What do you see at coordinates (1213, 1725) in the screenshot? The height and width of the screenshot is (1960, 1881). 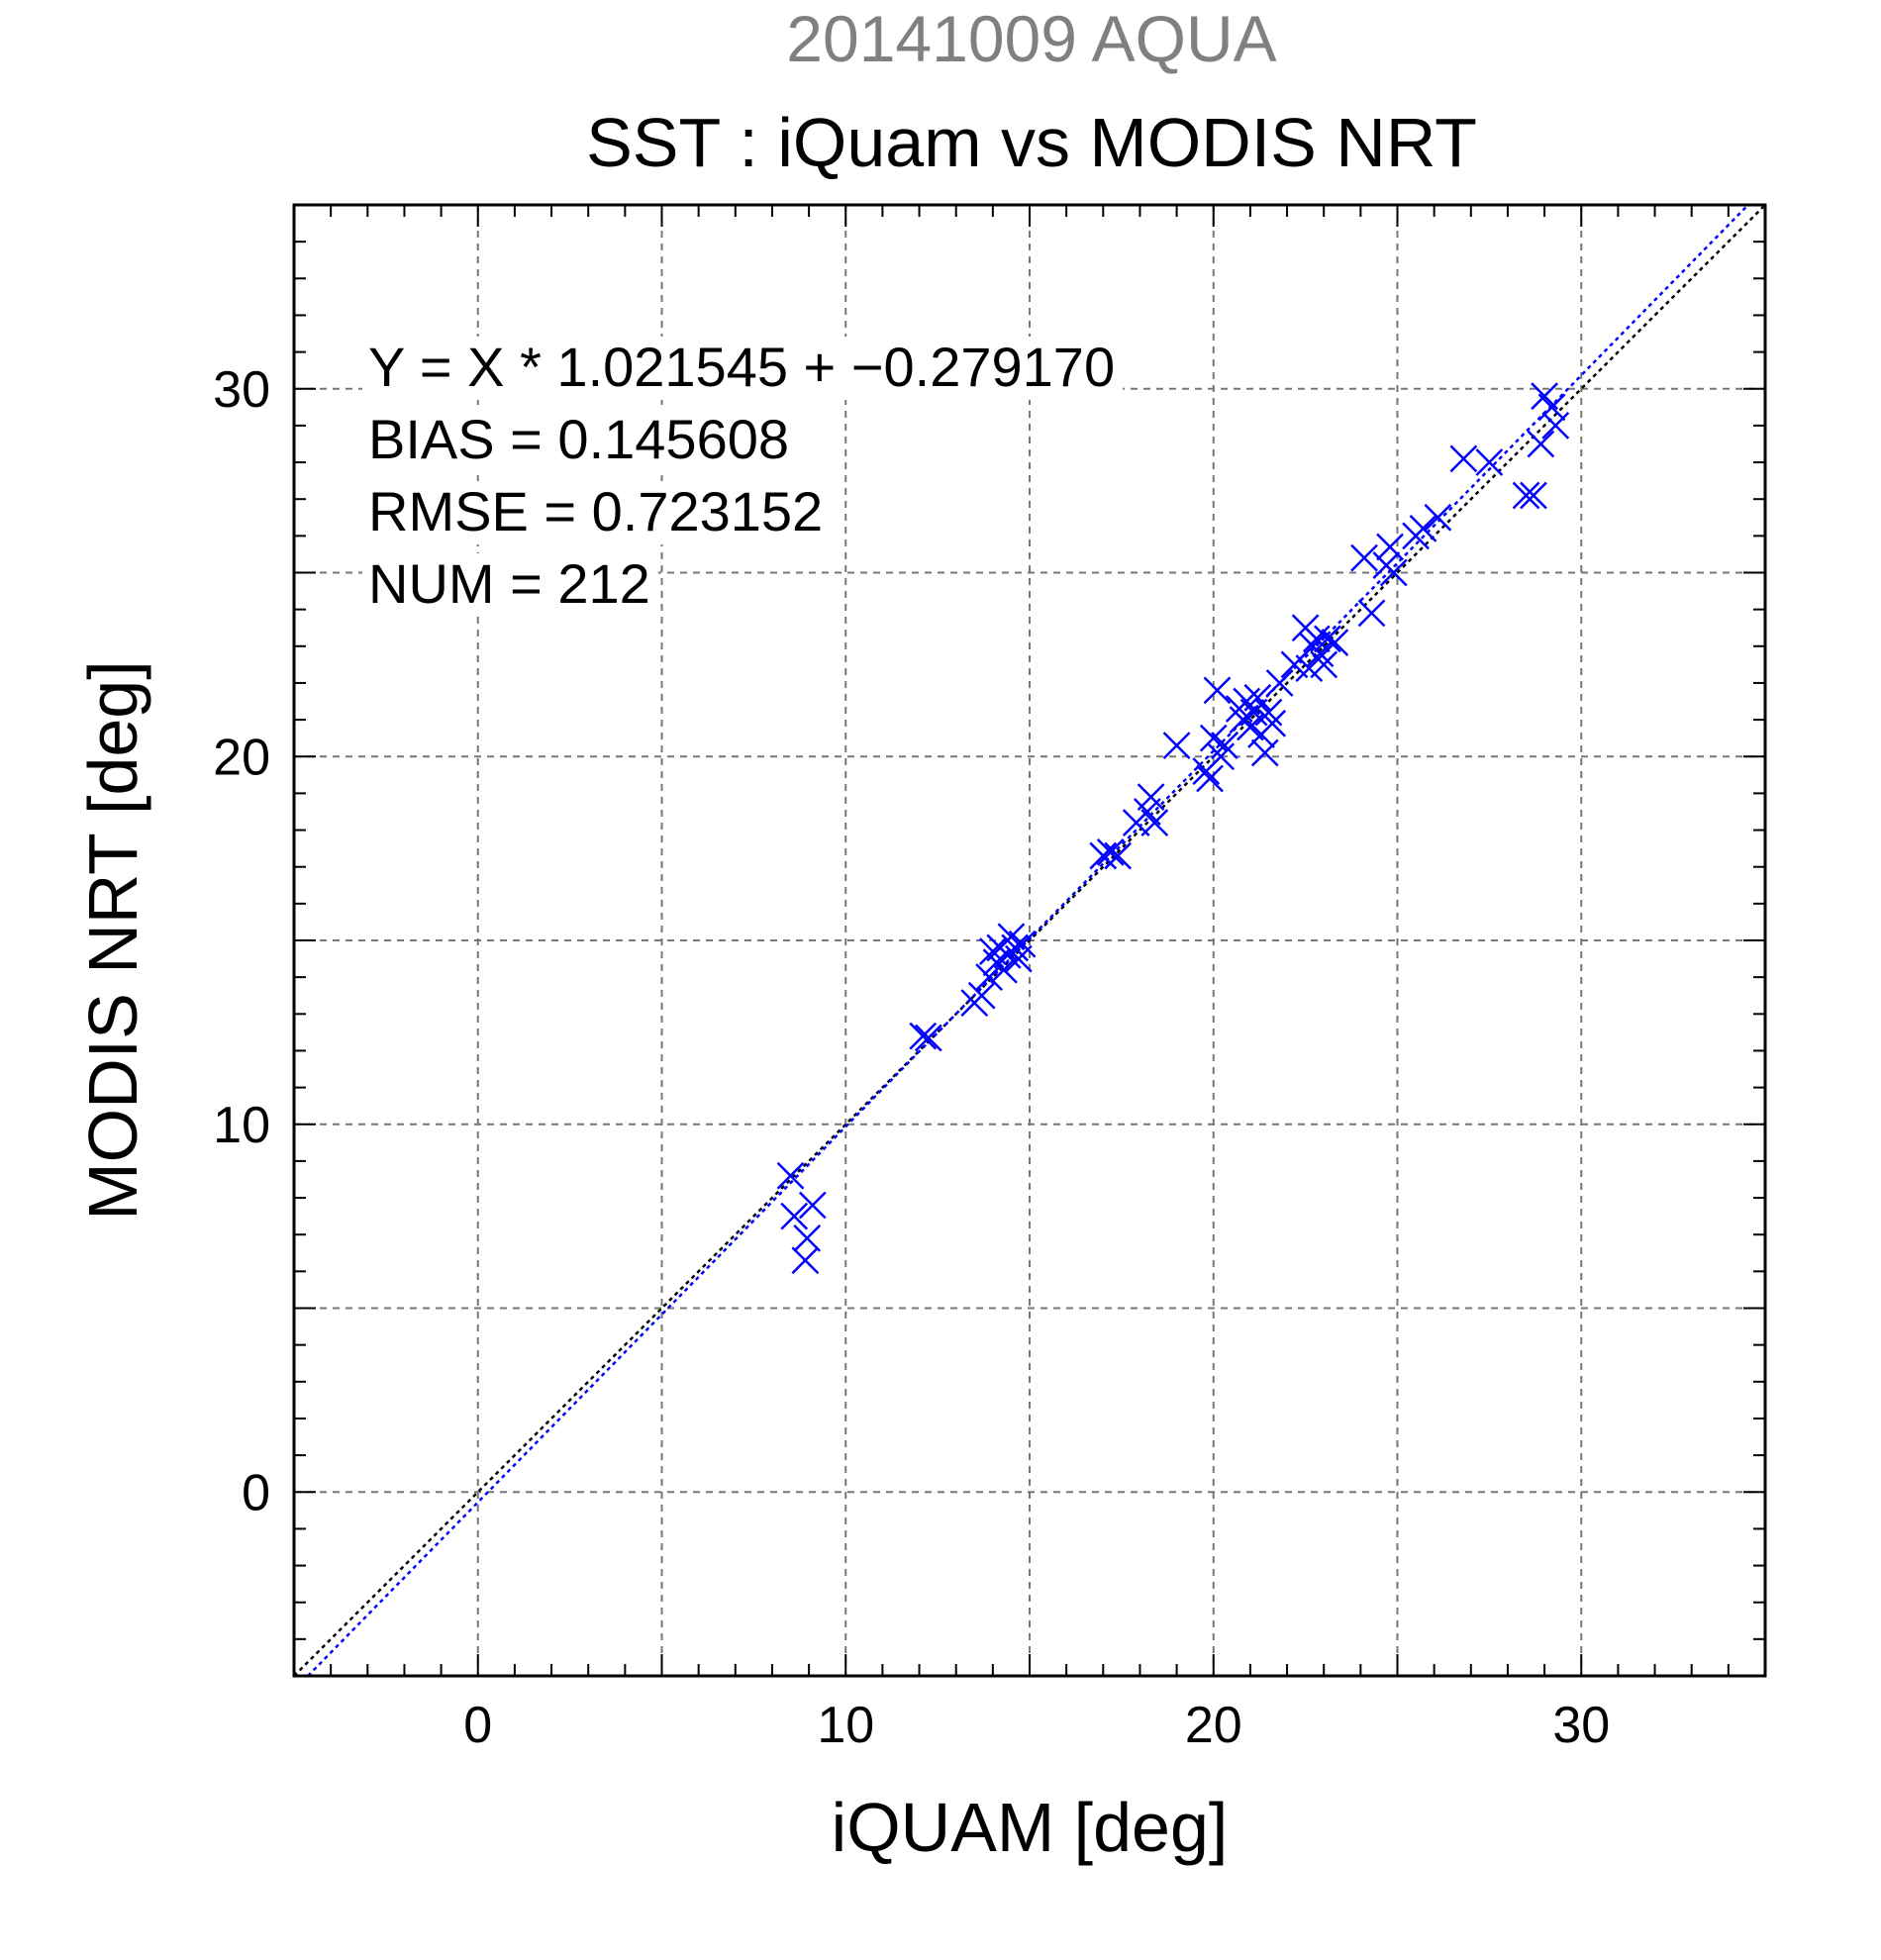 I see `x-tick-label: 20` at bounding box center [1213, 1725].